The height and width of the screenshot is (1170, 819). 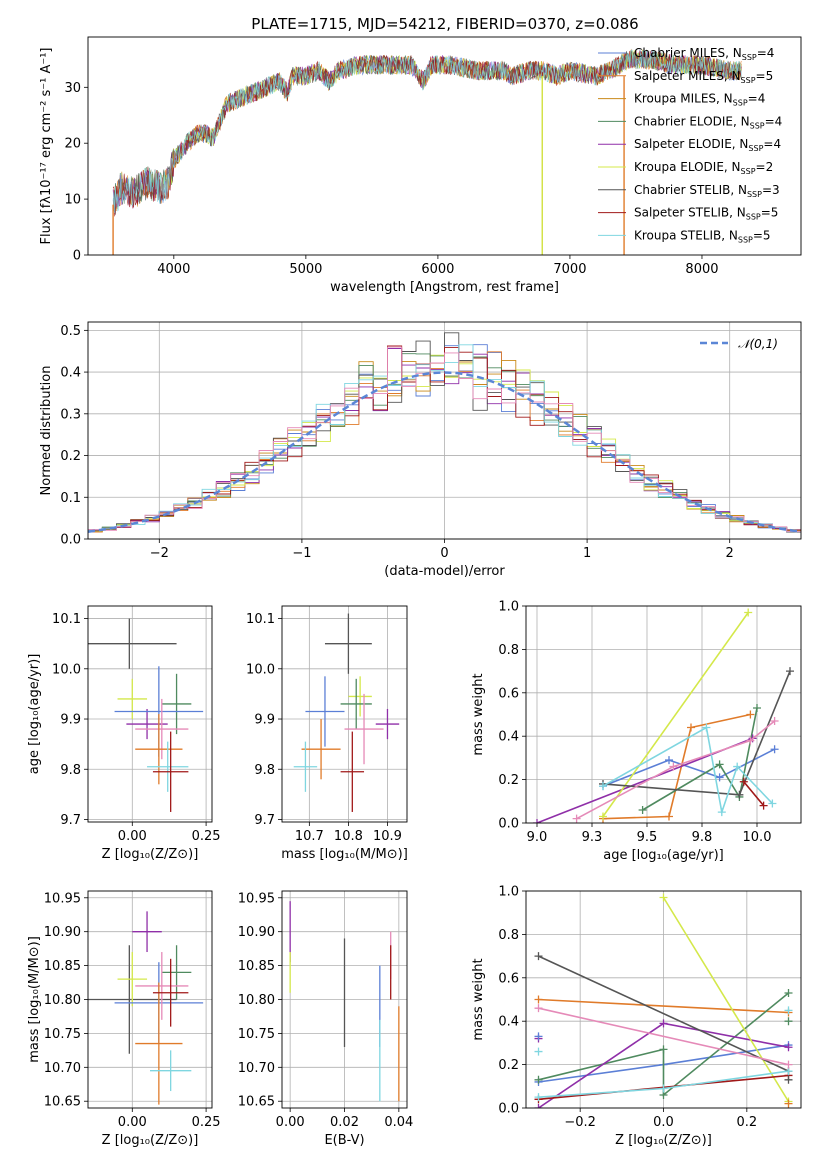 I want to click on x-axis-label: age [log₁₀(age/yr)], so click(x=663, y=855).